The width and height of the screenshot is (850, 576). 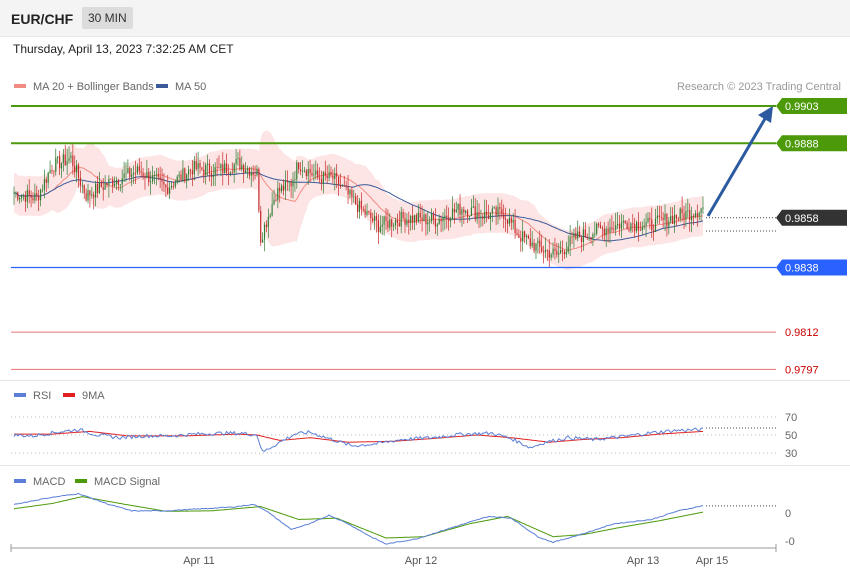 What do you see at coordinates (425, 18) in the screenshot?
I see `chart-header: EUR/CHF 30 MIN` at bounding box center [425, 18].